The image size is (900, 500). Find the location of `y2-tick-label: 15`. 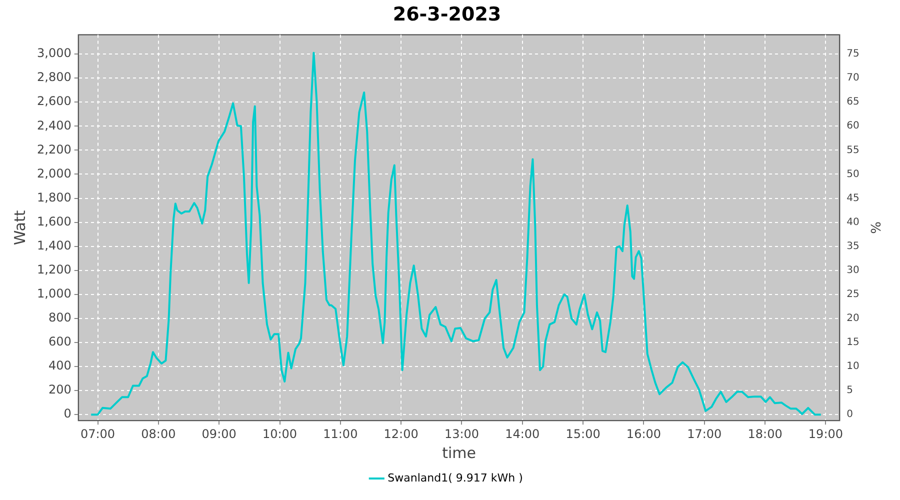

y2-tick-label: 15 is located at coordinates (853, 342).